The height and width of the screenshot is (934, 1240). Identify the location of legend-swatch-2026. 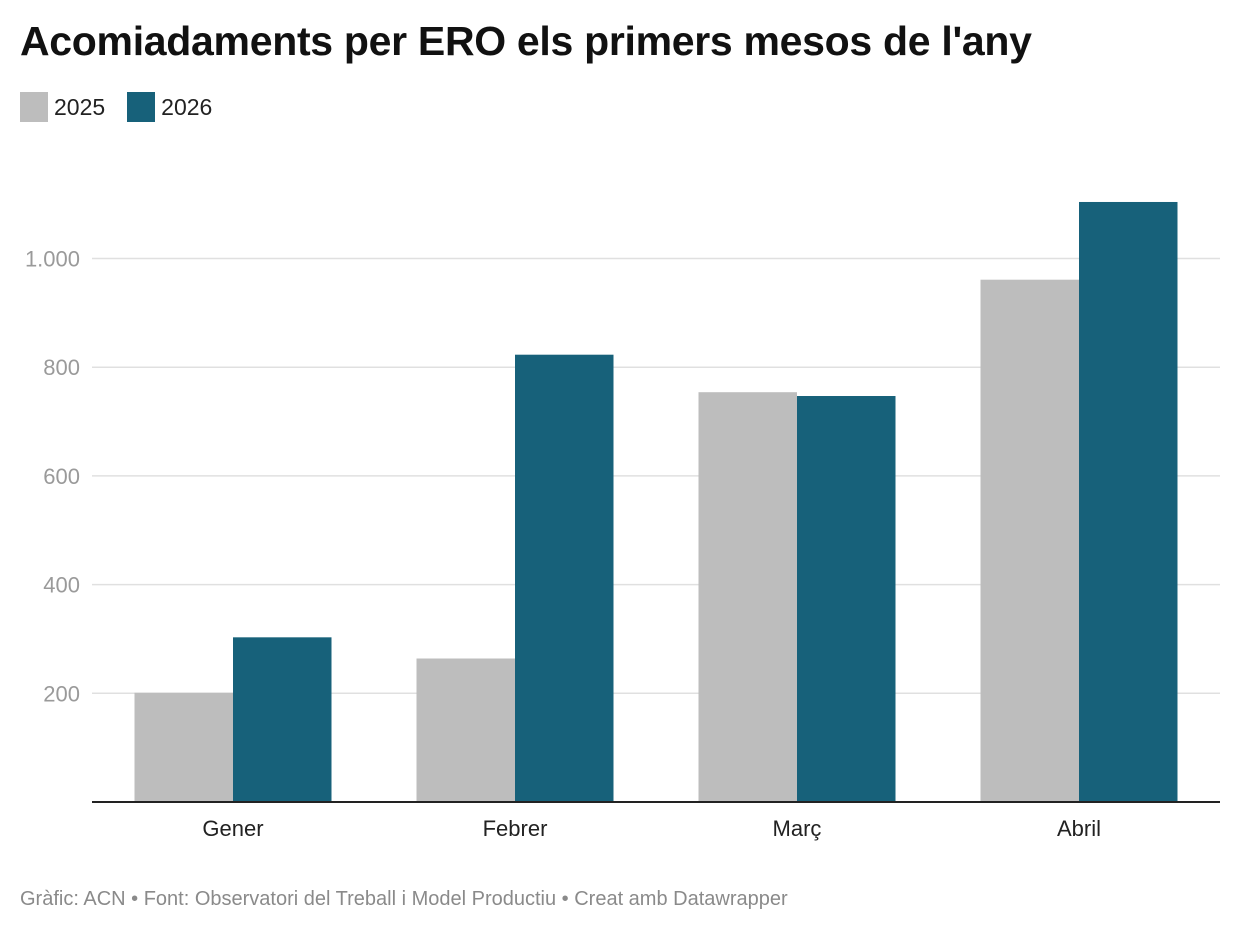
(141, 107).